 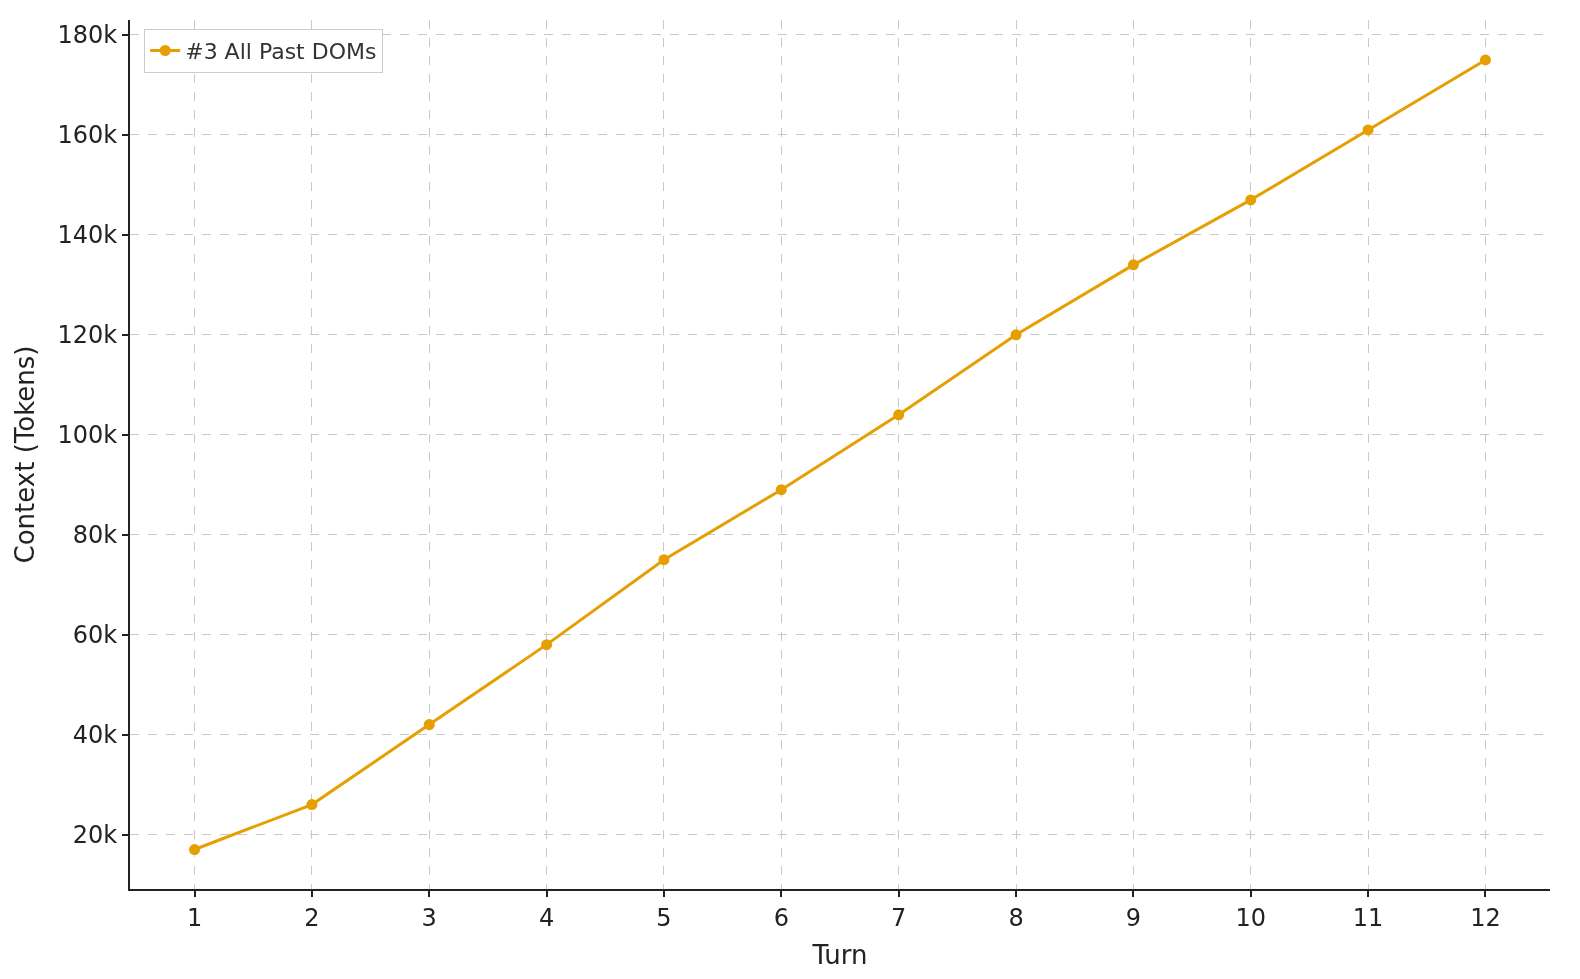 I want to click on x-tick-label: 5, so click(x=664, y=917).